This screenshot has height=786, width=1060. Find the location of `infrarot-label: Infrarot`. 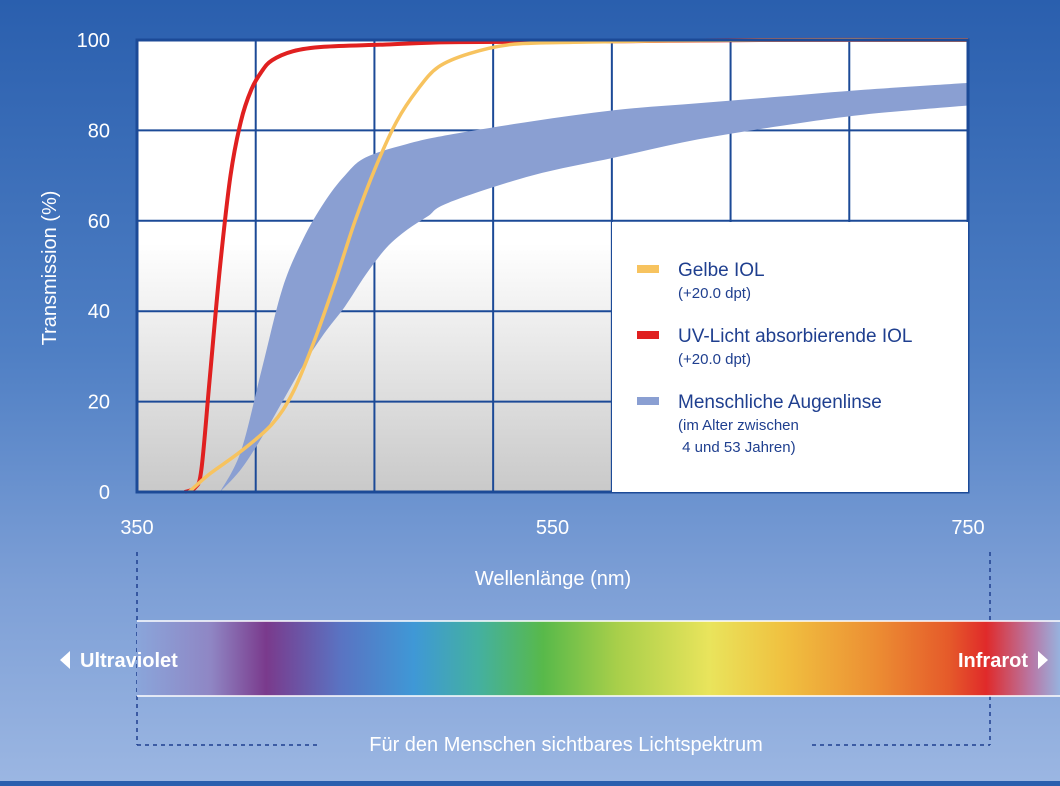

infrarot-label: Infrarot is located at coordinates (993, 661).